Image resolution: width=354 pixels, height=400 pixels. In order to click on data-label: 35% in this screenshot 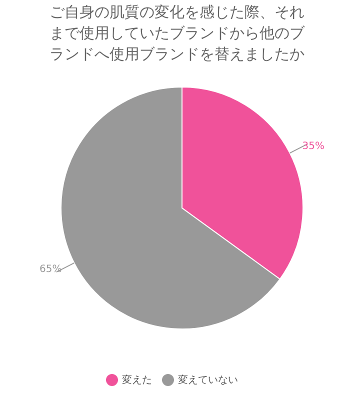, I will do `click(313, 146)`.